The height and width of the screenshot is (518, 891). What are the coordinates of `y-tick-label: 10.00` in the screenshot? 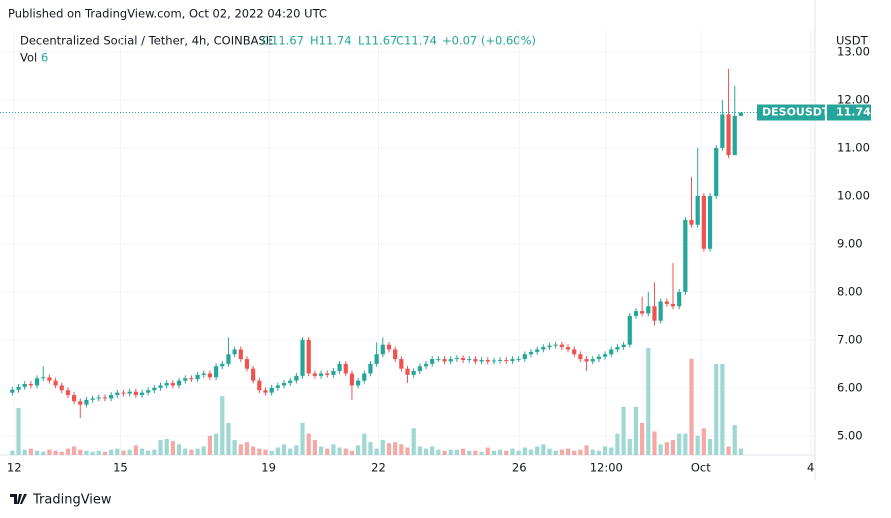 It's located at (853, 195).